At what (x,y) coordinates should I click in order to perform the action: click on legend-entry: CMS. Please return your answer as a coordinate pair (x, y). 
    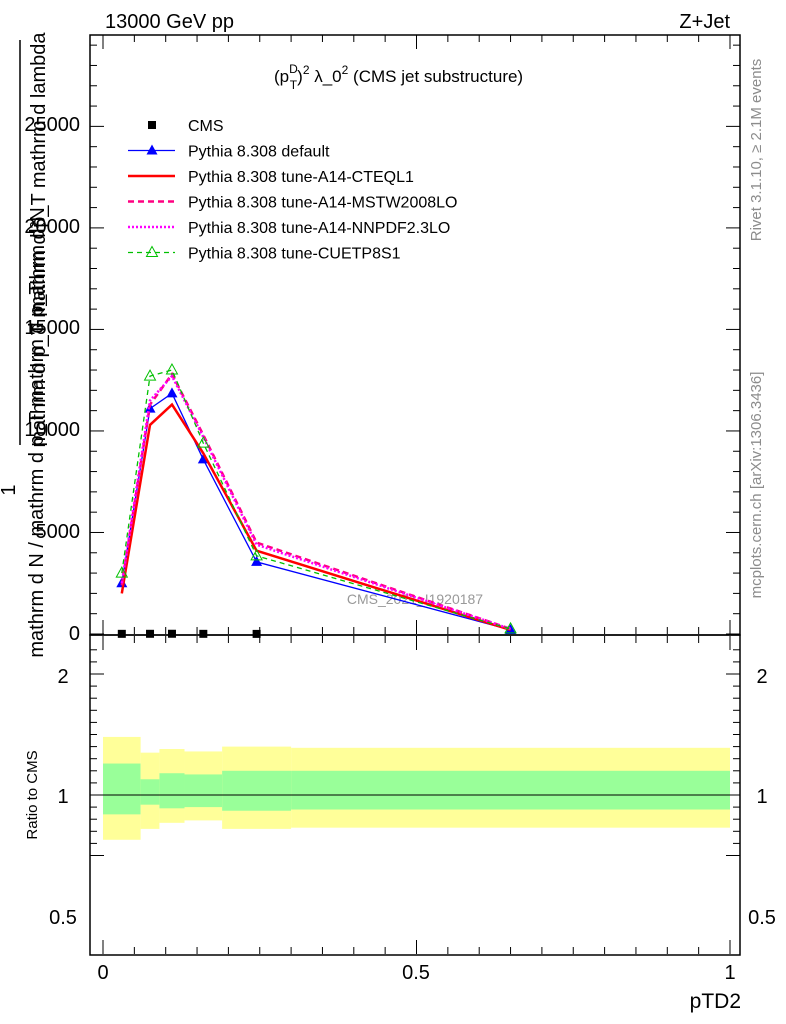
    Looking at the image, I should click on (186, 126).